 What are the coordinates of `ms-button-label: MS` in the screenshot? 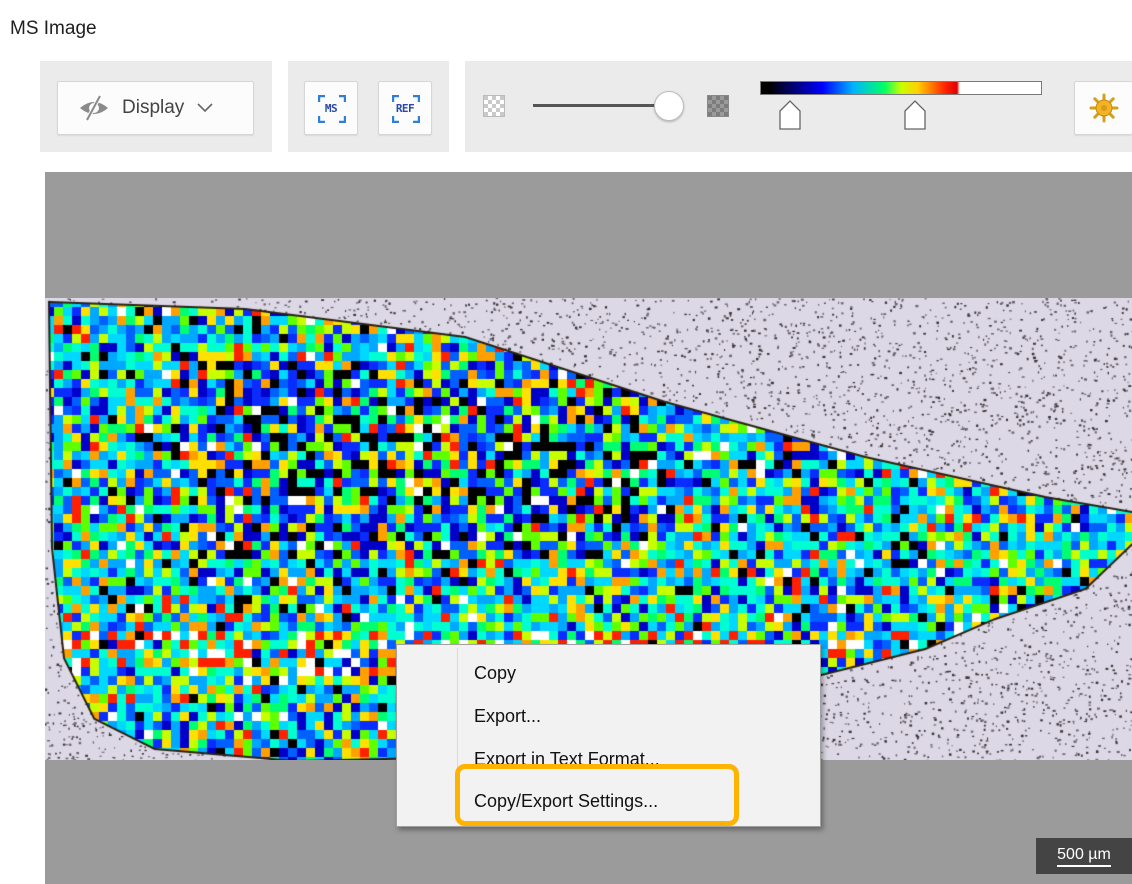 It's located at (331, 108).